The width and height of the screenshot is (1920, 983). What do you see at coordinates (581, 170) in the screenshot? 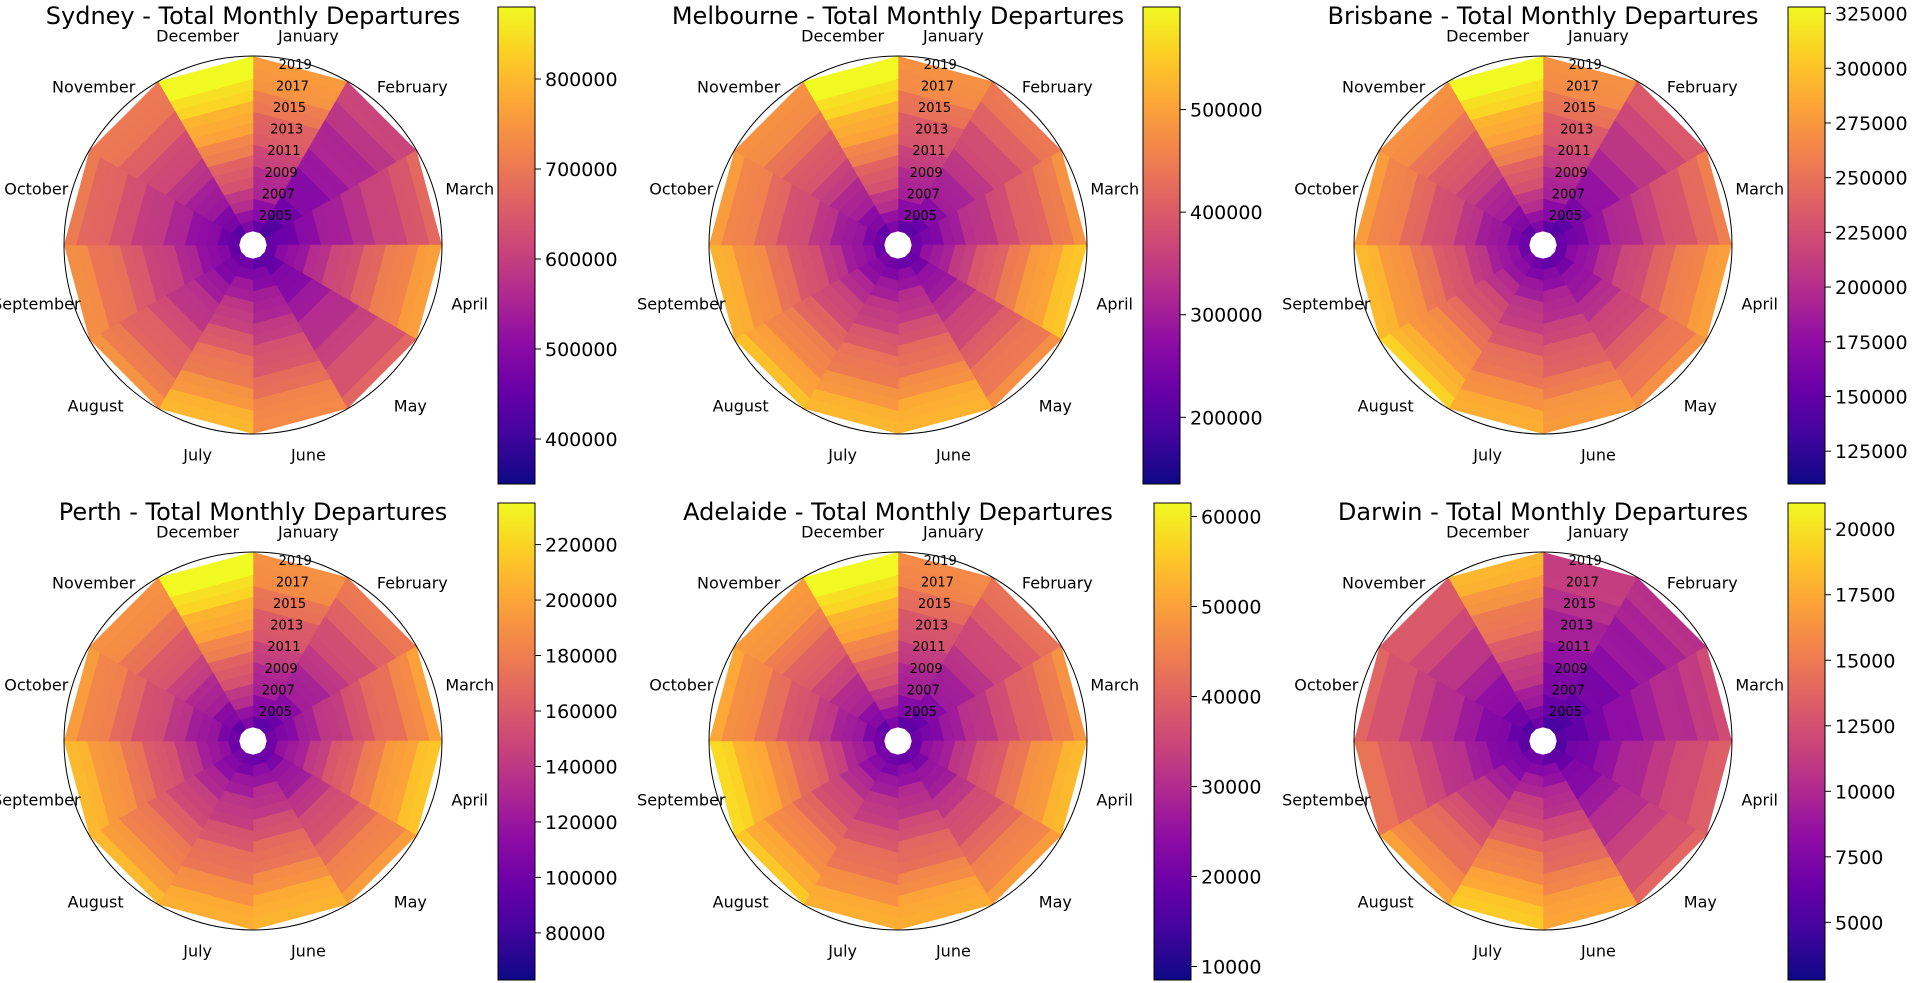
I see `colorbar-tick-label: 700000` at bounding box center [581, 170].